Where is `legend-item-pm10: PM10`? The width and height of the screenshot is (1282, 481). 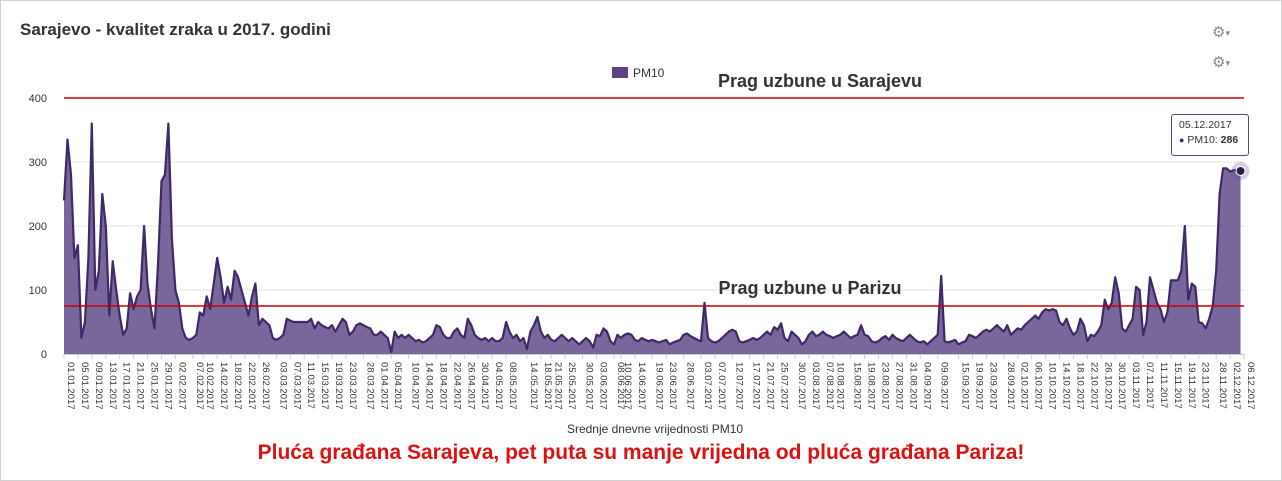 legend-item-pm10: PM10 is located at coordinates (638, 73).